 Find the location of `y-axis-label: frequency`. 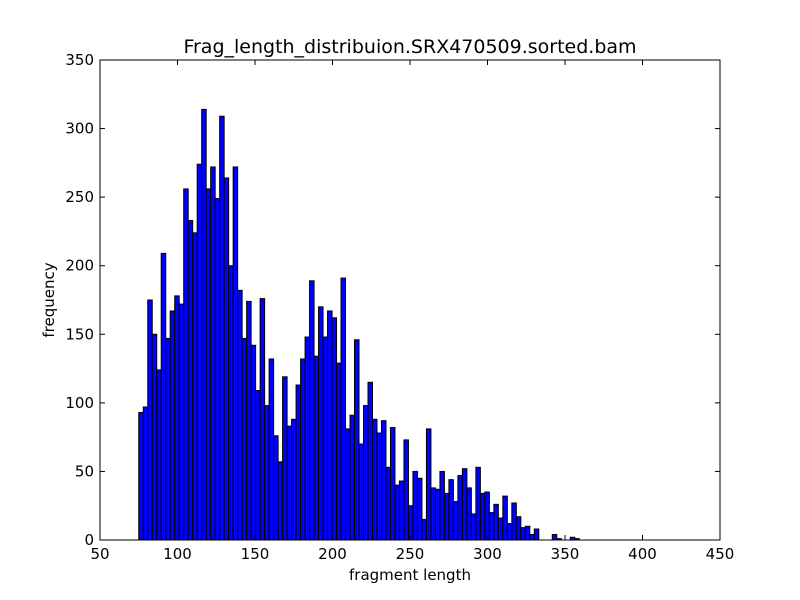

y-axis-label: frequency is located at coordinates (49, 299).